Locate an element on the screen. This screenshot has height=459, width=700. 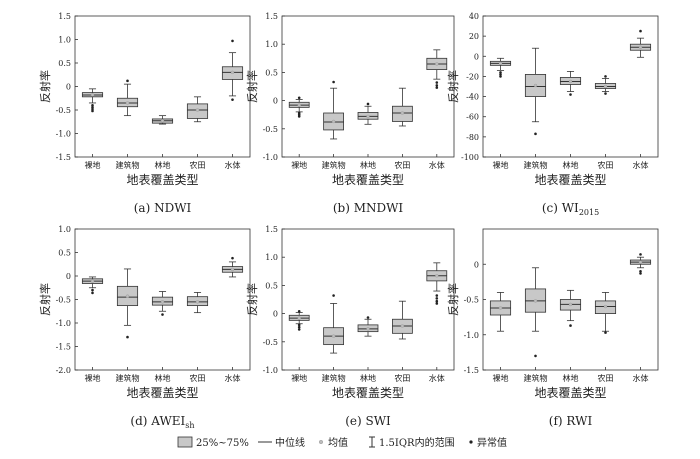
legend-box-swatch is located at coordinates (185, 442).